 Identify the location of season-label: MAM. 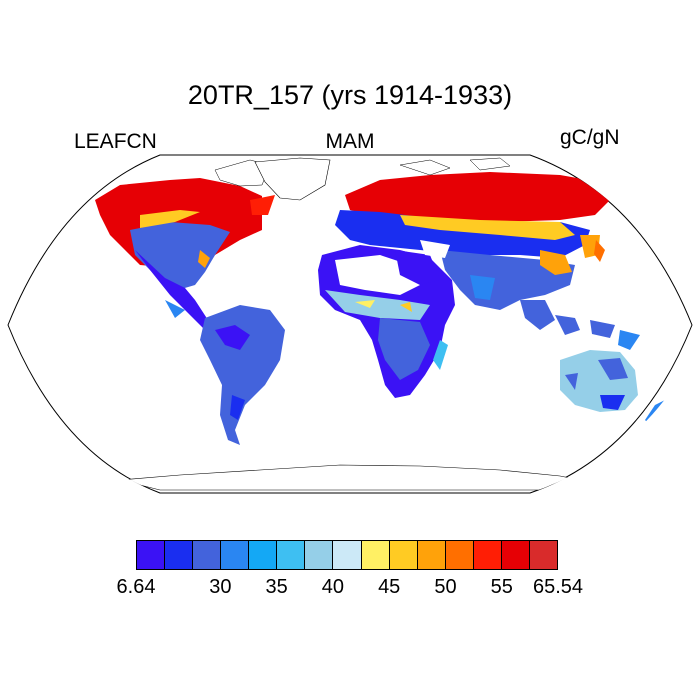
(350, 141).